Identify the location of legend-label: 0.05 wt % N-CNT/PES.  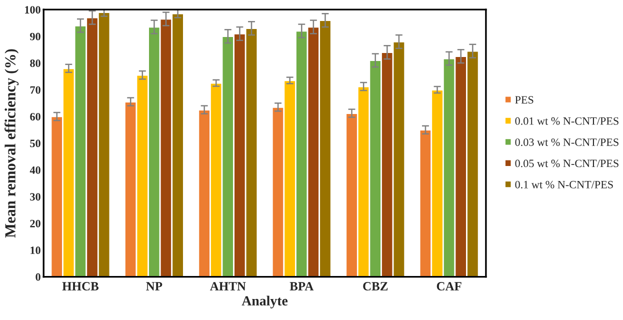
(566, 164).